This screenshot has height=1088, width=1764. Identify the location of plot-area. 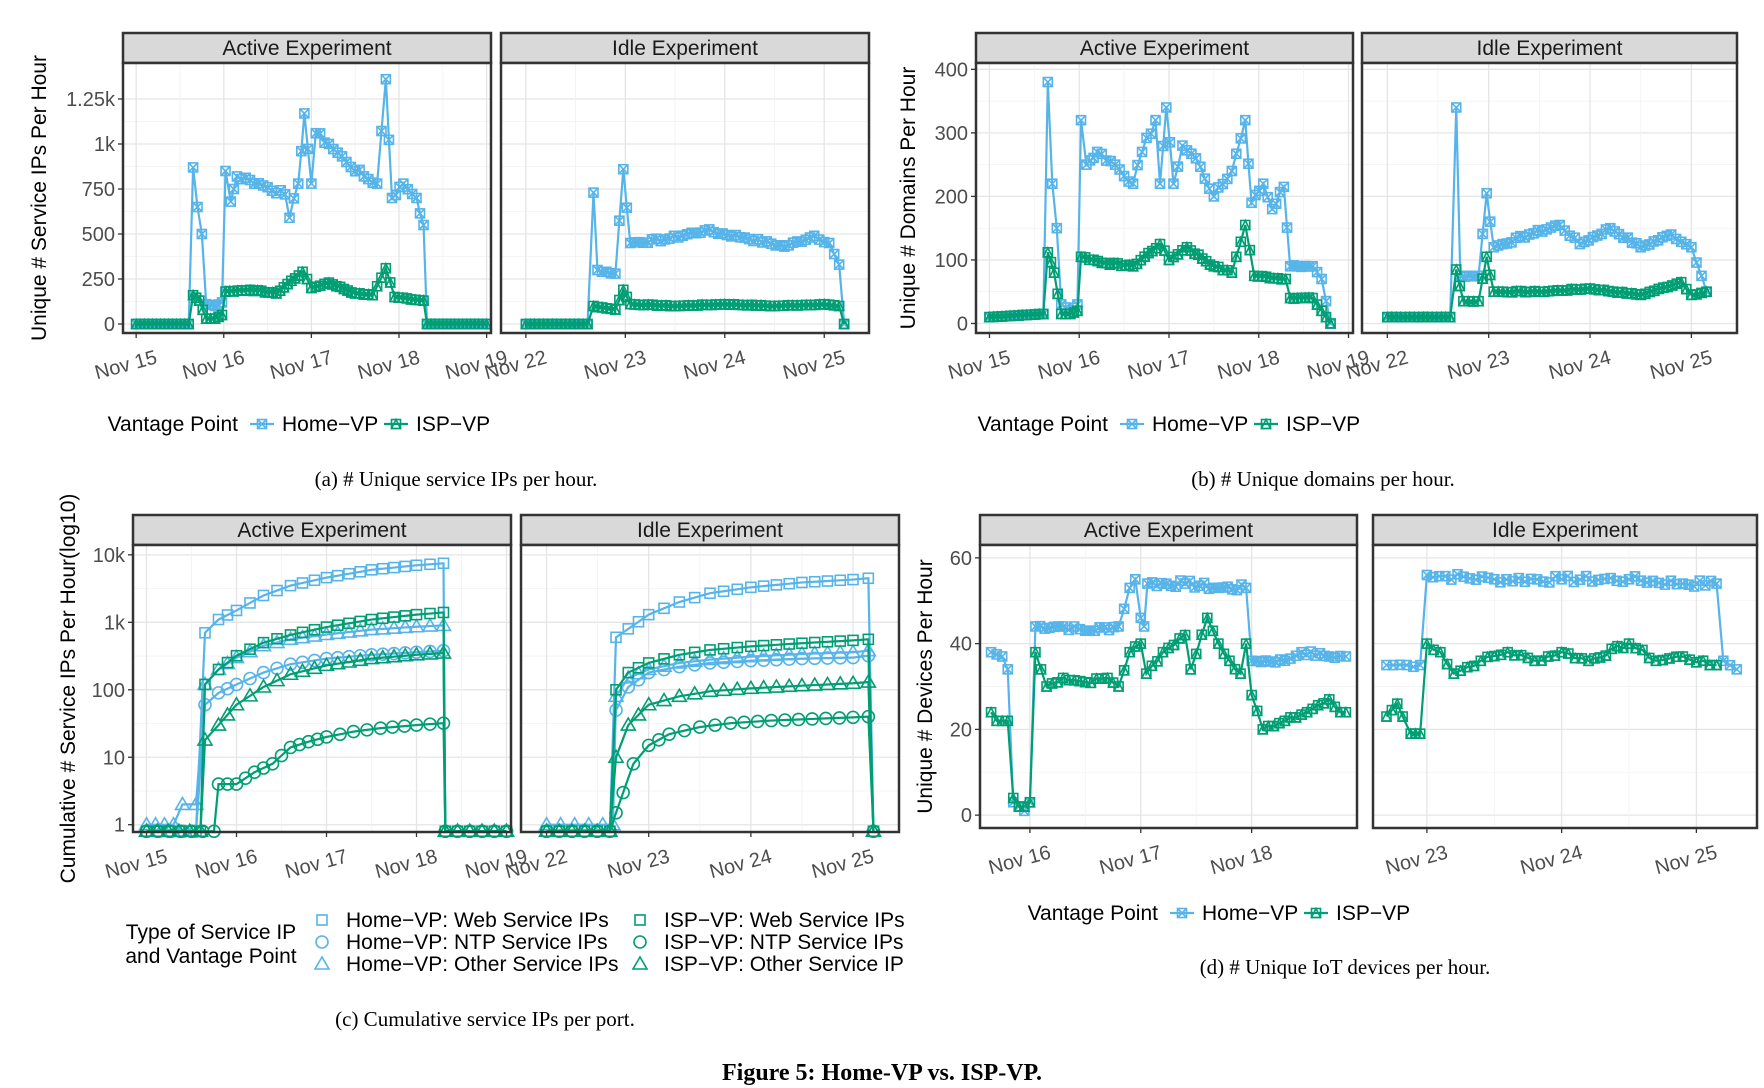
(685, 198).